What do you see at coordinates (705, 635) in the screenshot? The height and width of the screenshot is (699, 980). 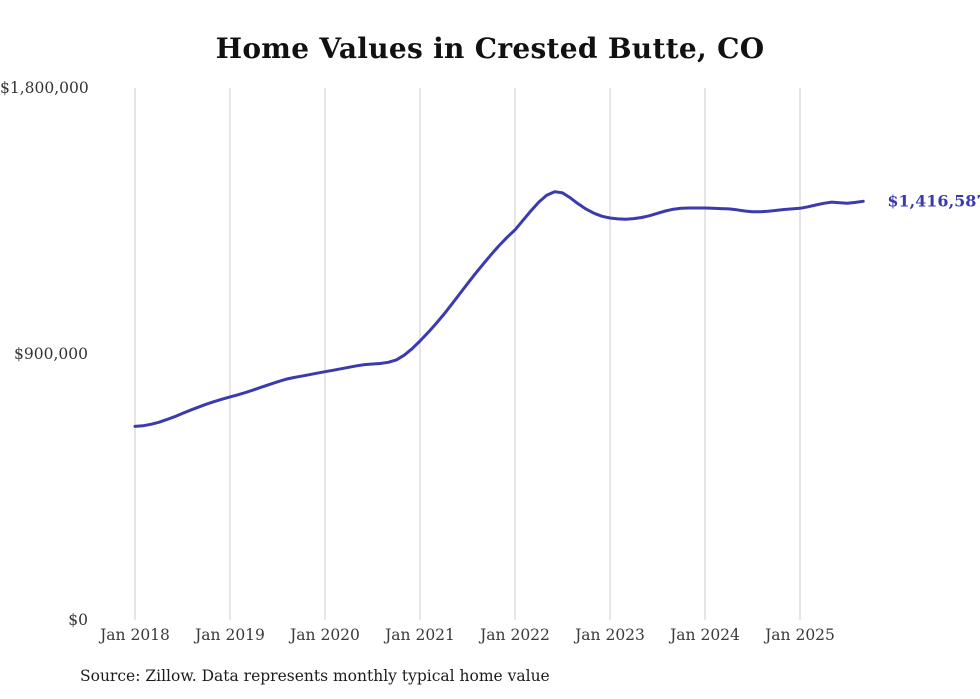 I see `x-axis-label: Jan 2024` at bounding box center [705, 635].